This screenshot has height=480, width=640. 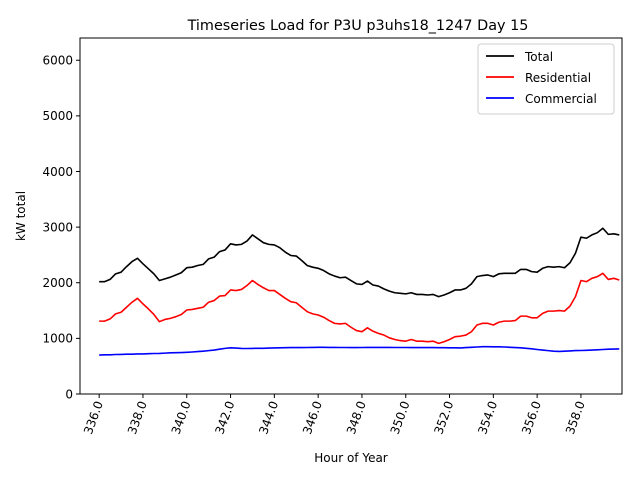 I want to click on y-tick-label: 4000, so click(x=57, y=172).